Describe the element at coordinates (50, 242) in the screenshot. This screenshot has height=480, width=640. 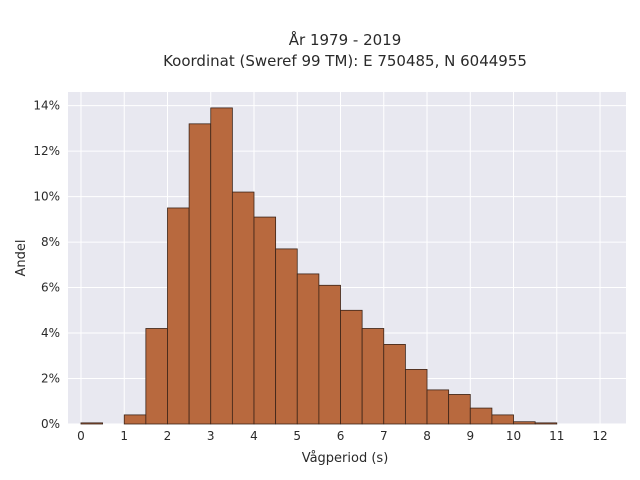
I see `y-tick-label: 8%` at that location.